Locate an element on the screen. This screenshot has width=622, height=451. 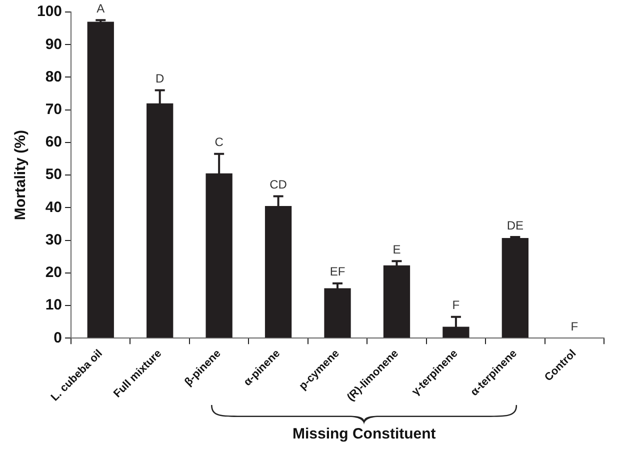
data-label: EF is located at coordinates (338, 271).